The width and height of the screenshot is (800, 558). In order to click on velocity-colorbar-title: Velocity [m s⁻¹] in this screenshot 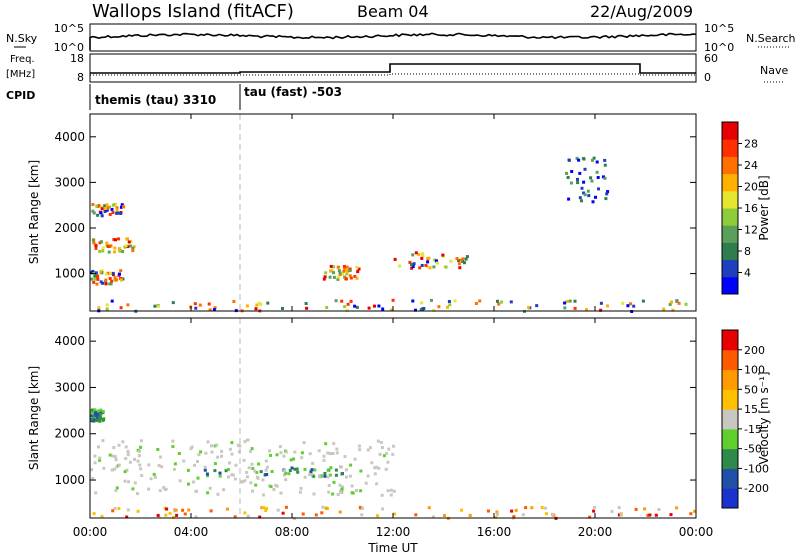, I will do `click(764, 417)`.